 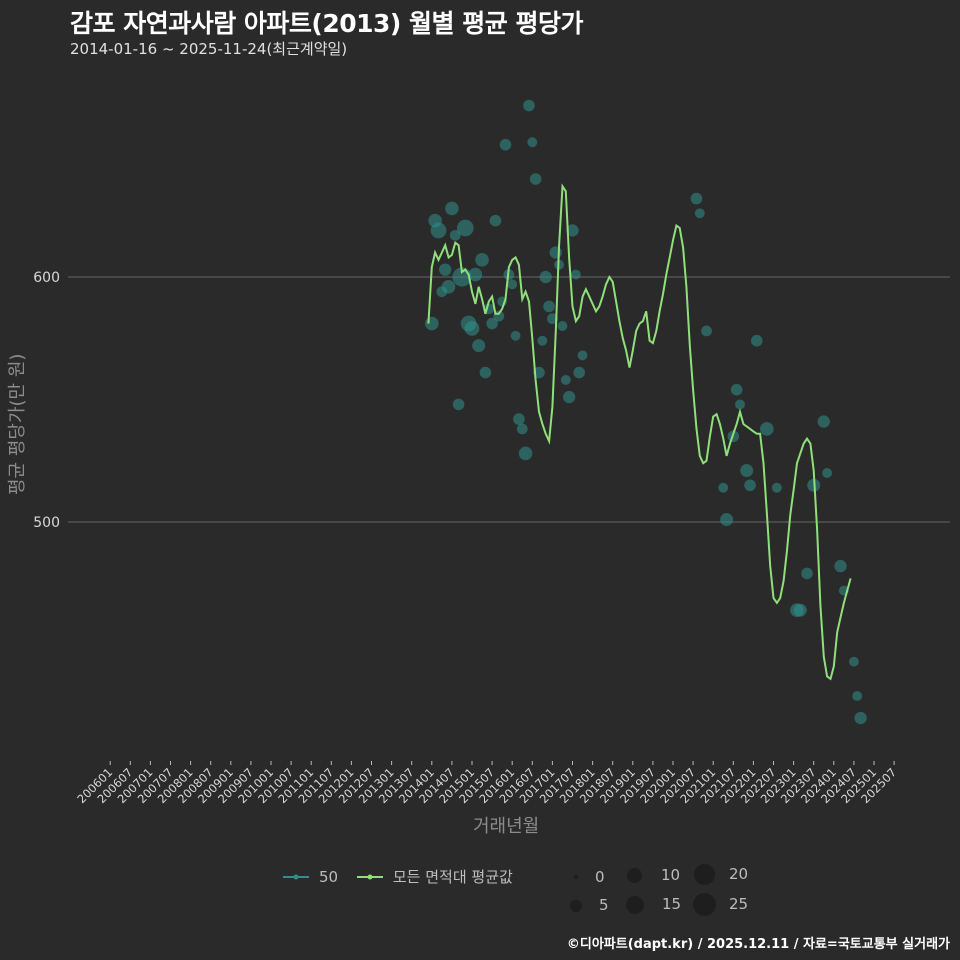 What do you see at coordinates (326, 23) in the screenshot?
I see `chart-title: 감포 자연과사람 아파트(2013) 월별 평균 평당가` at bounding box center [326, 23].